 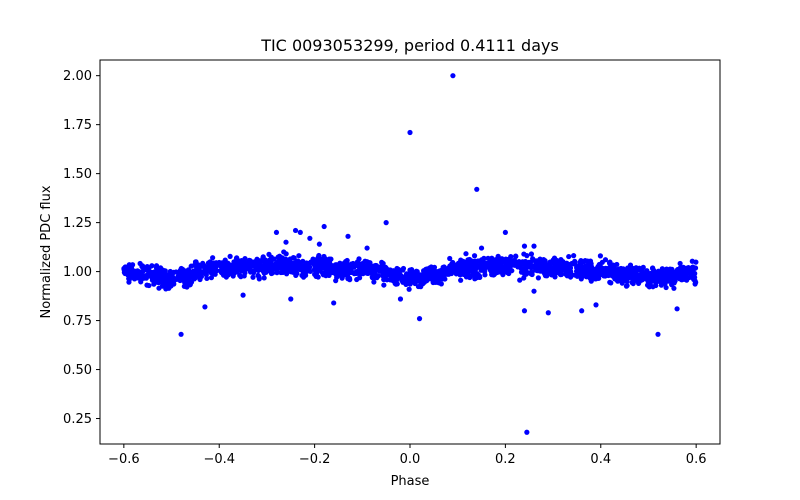 What do you see at coordinates (77, 223) in the screenshot?
I see `y-tick-label: 1.25` at bounding box center [77, 223].